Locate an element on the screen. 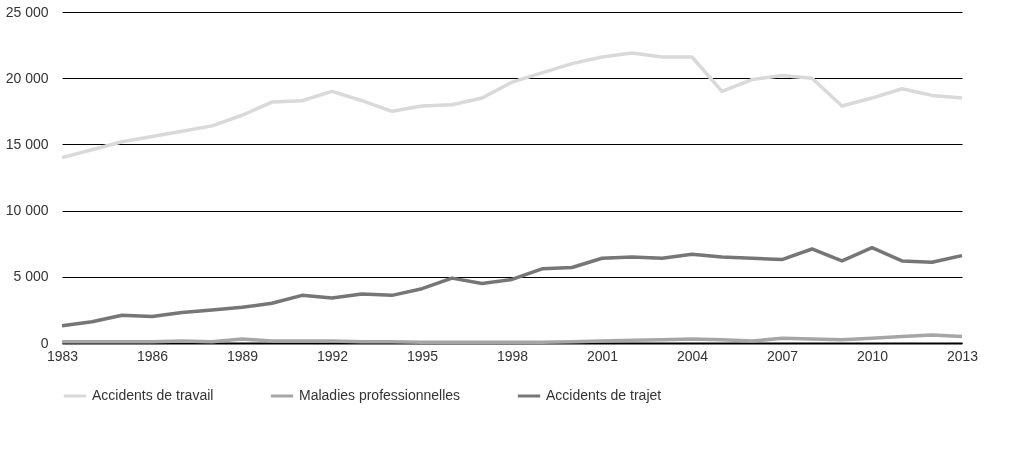 This screenshot has width=1011, height=459. y-tick-label: 0 is located at coordinates (44, 342).